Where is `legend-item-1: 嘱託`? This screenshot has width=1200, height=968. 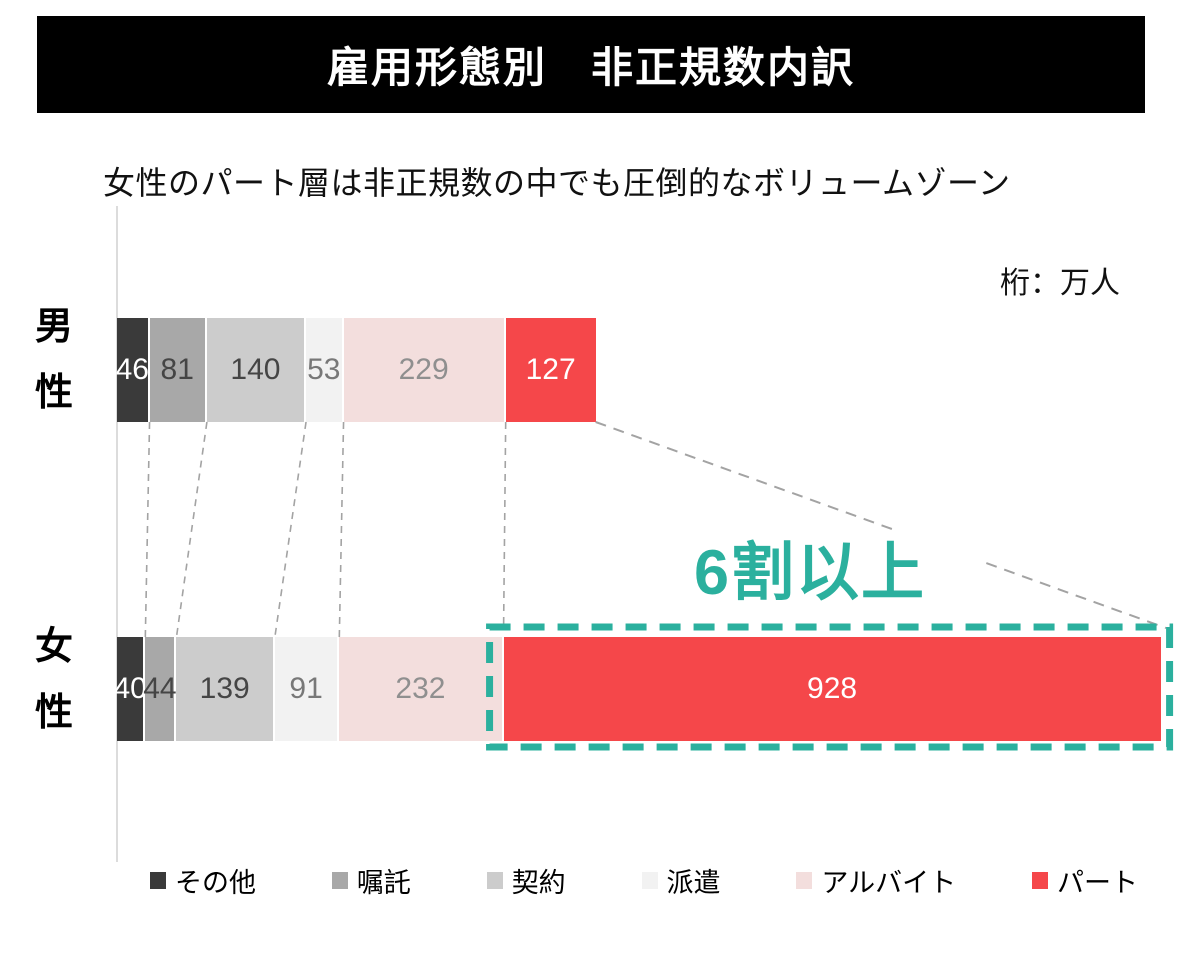 legend-item-1: 嘱託 is located at coordinates (371, 880).